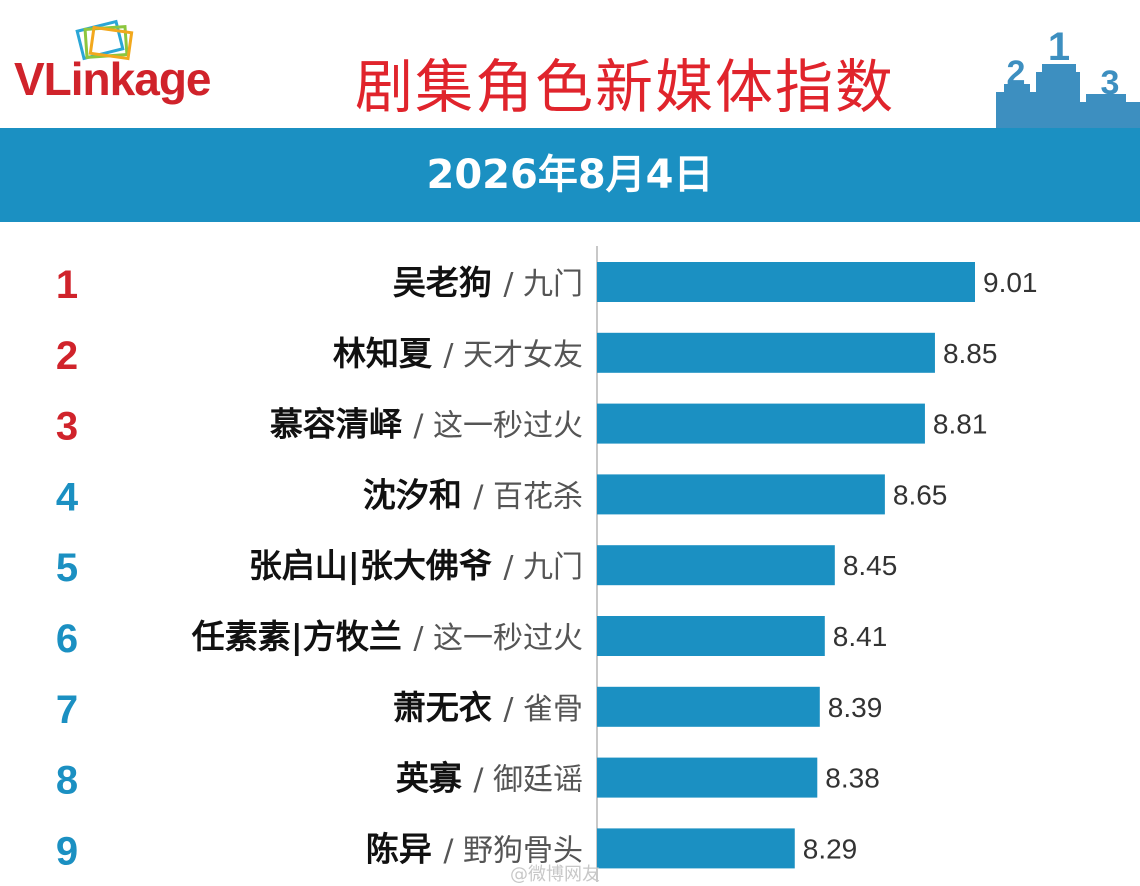 The height and width of the screenshot is (886, 1140). Describe the element at coordinates (852, 778) in the screenshot. I see `data-label-8: 8.38` at that location.